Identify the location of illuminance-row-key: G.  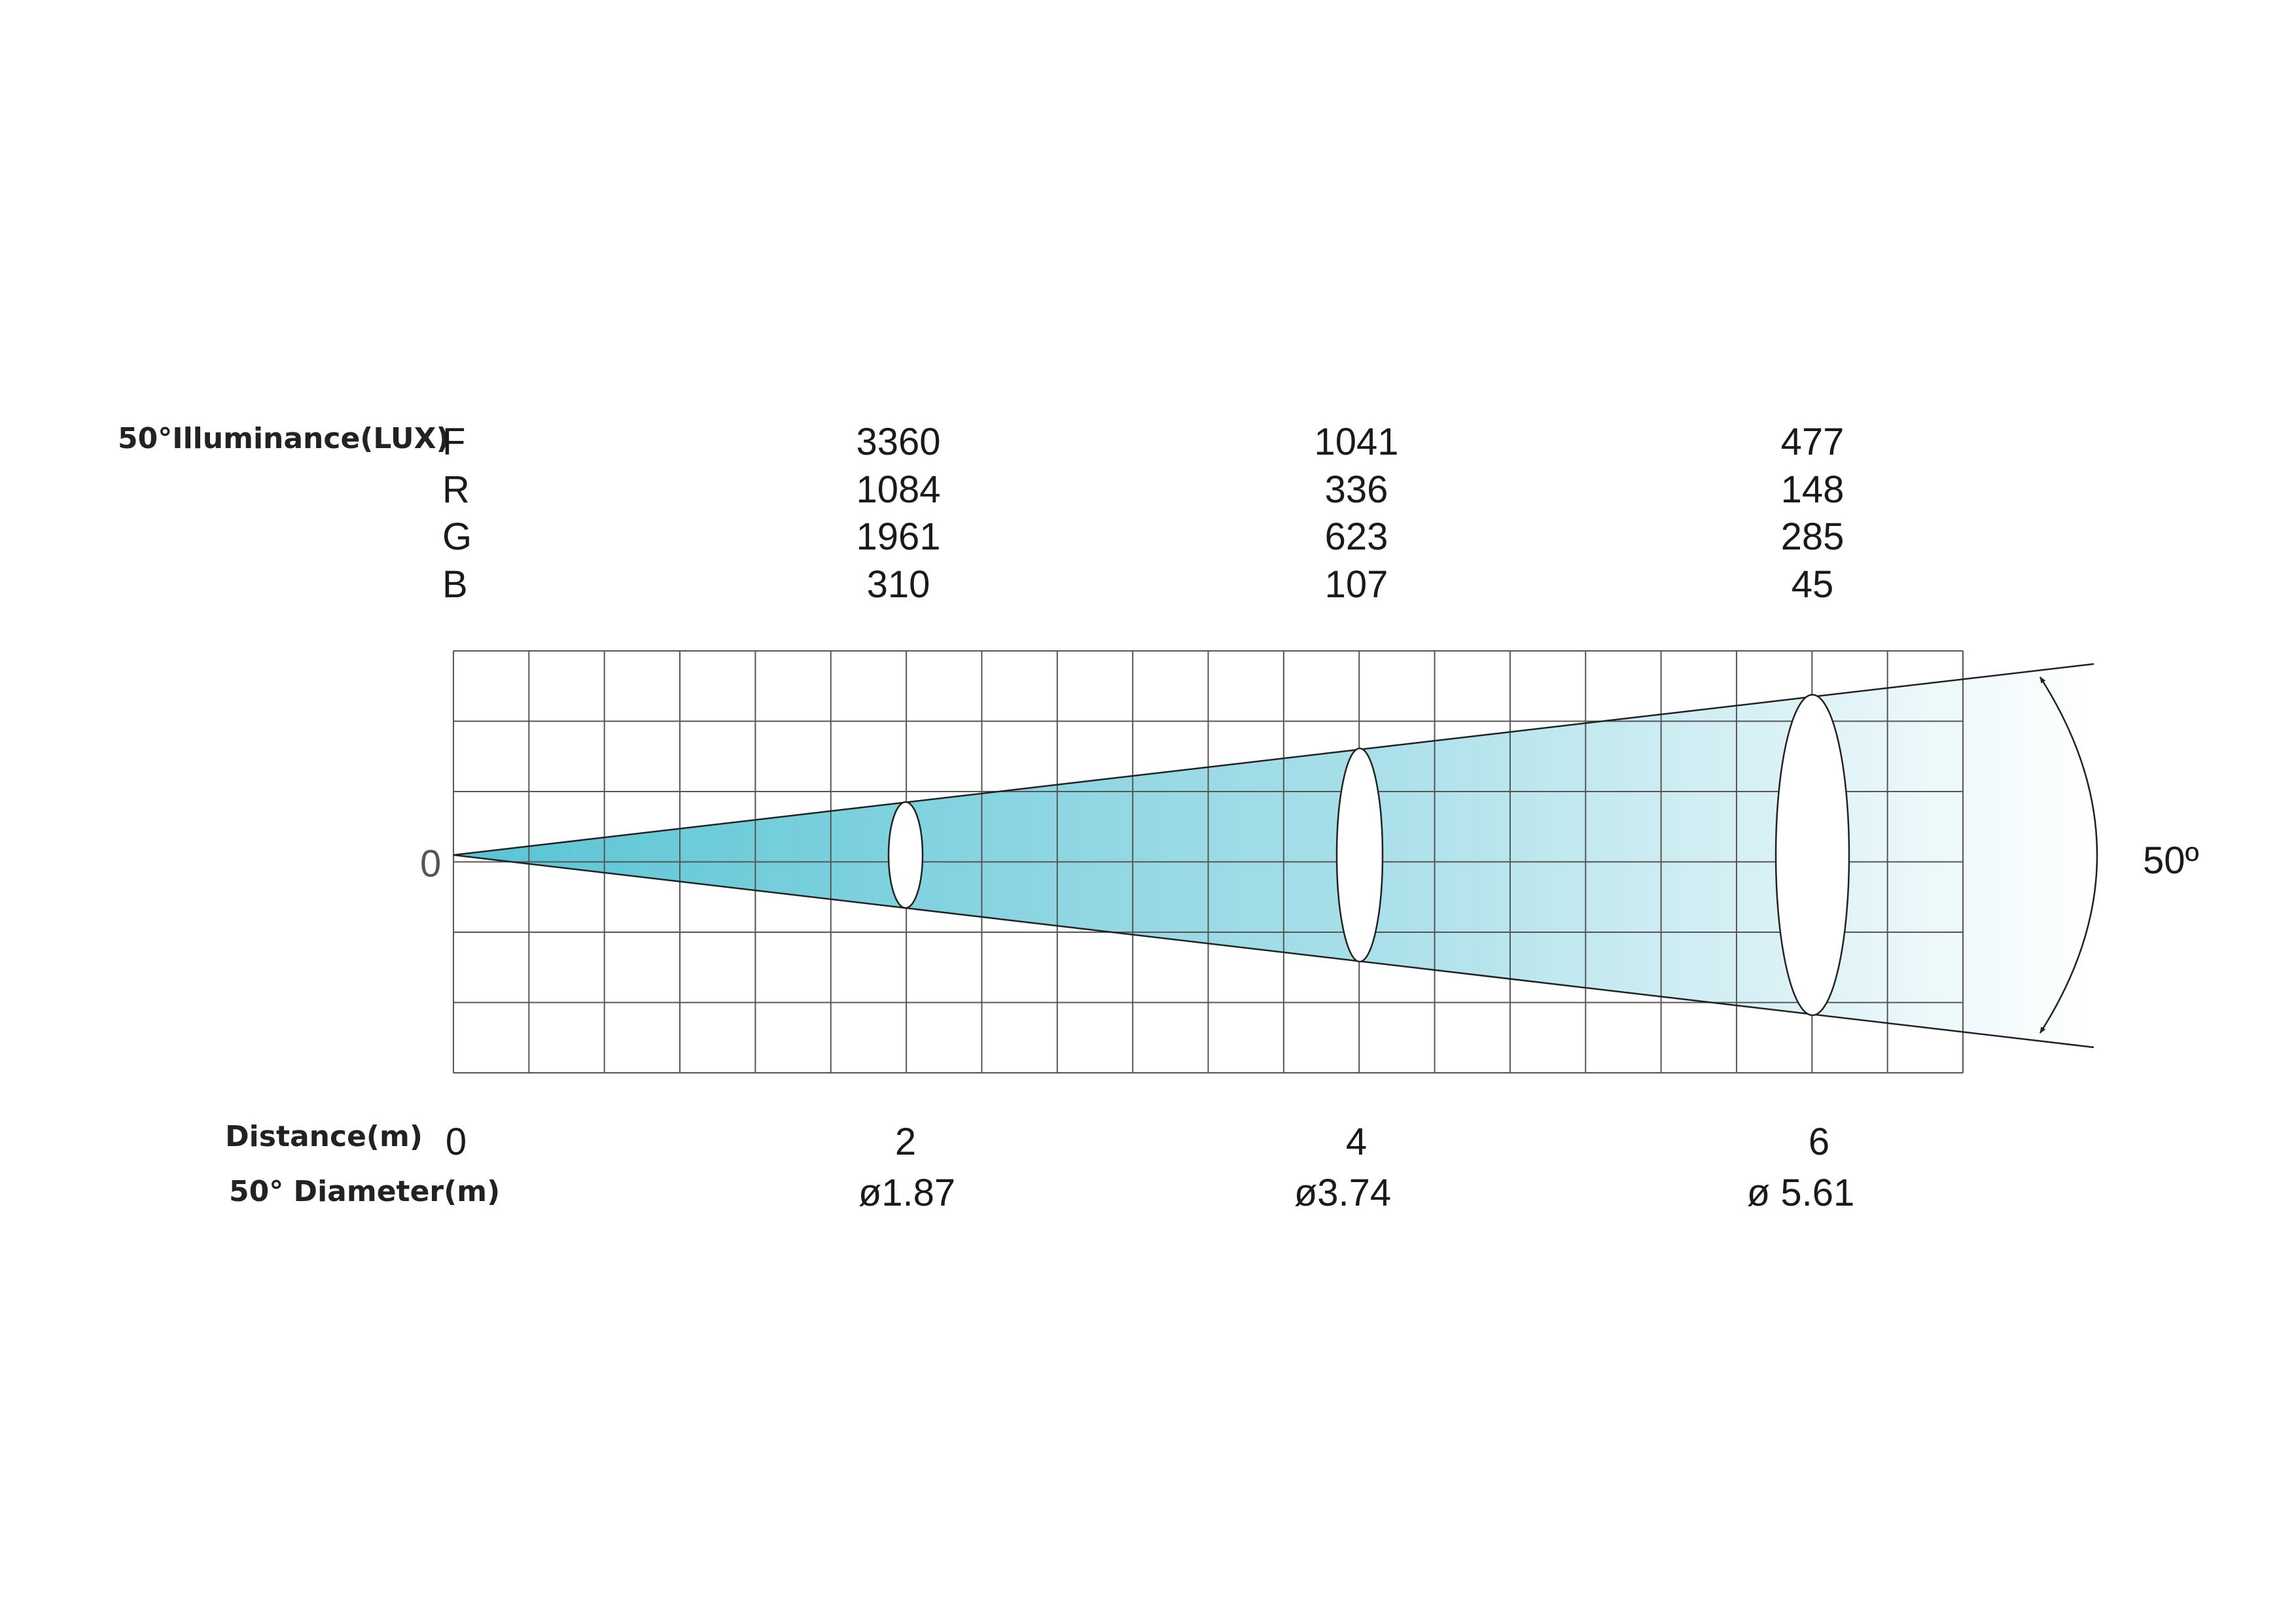
(457, 537).